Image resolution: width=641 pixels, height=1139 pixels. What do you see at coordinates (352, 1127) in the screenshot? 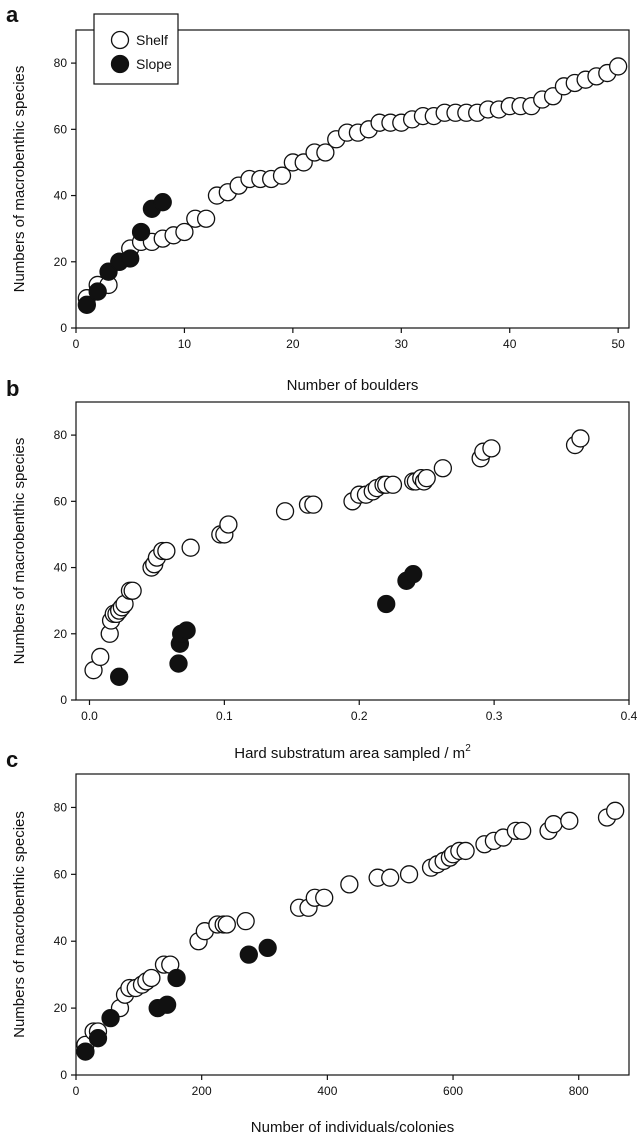
I see `x-axis-label-text: Number of individuals/colonies` at bounding box center [352, 1127].